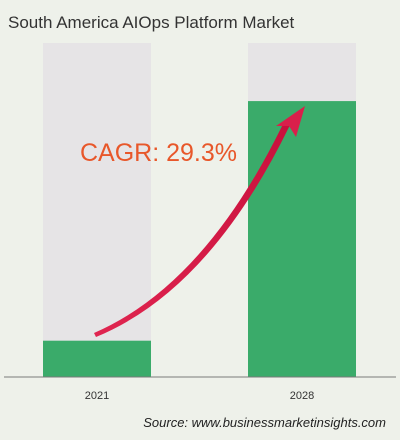  Describe the element at coordinates (97, 396) in the screenshot. I see `x-tick-label: 2021` at that location.